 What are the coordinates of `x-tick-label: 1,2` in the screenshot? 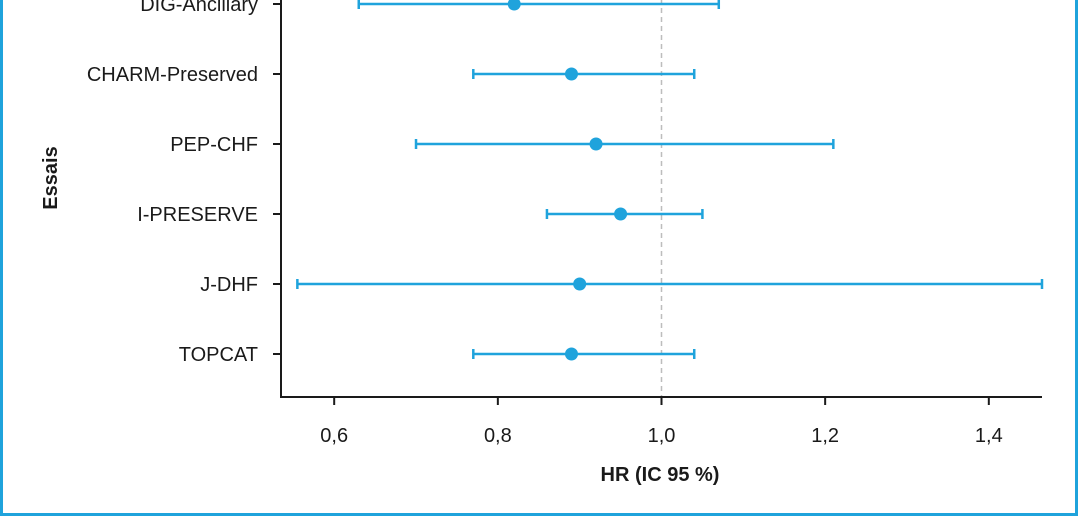 It's located at (825, 436).